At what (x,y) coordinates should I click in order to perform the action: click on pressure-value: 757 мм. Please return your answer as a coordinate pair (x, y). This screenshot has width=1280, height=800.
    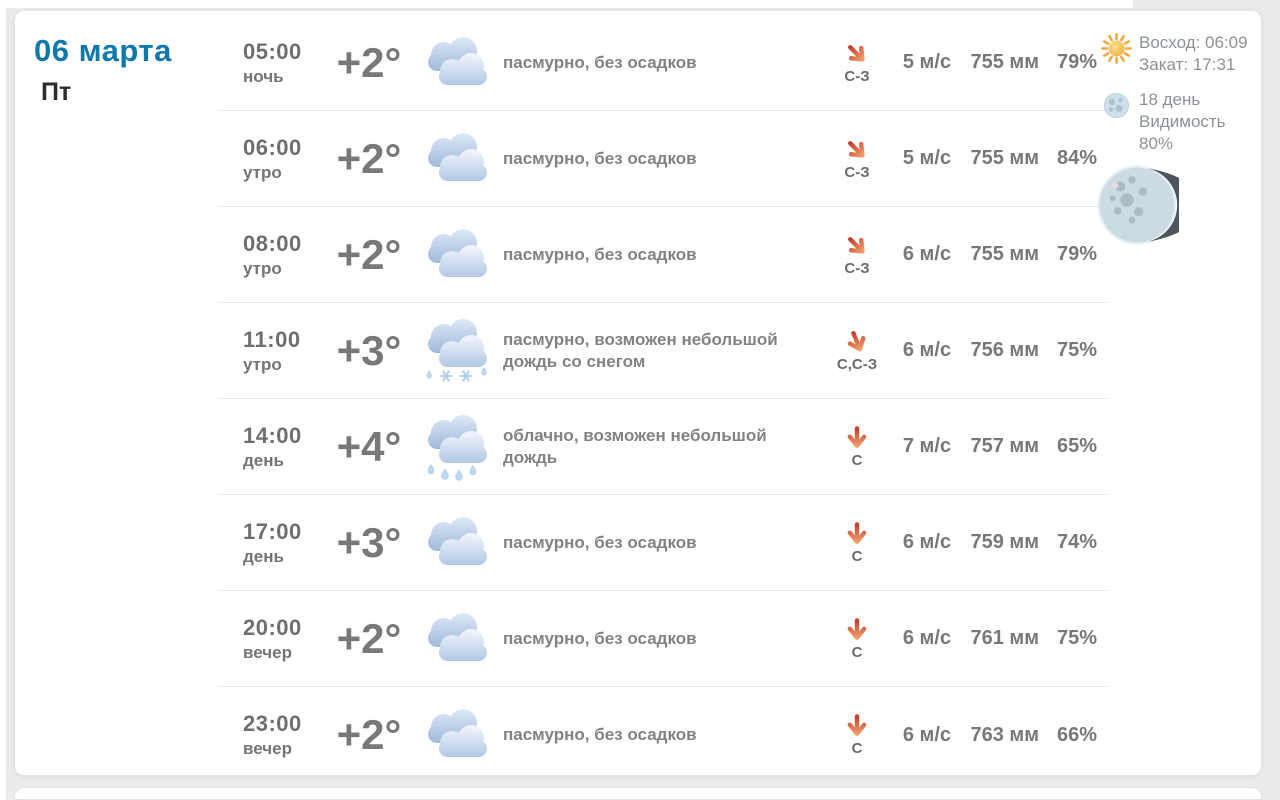
    Looking at the image, I should click on (1004, 446).